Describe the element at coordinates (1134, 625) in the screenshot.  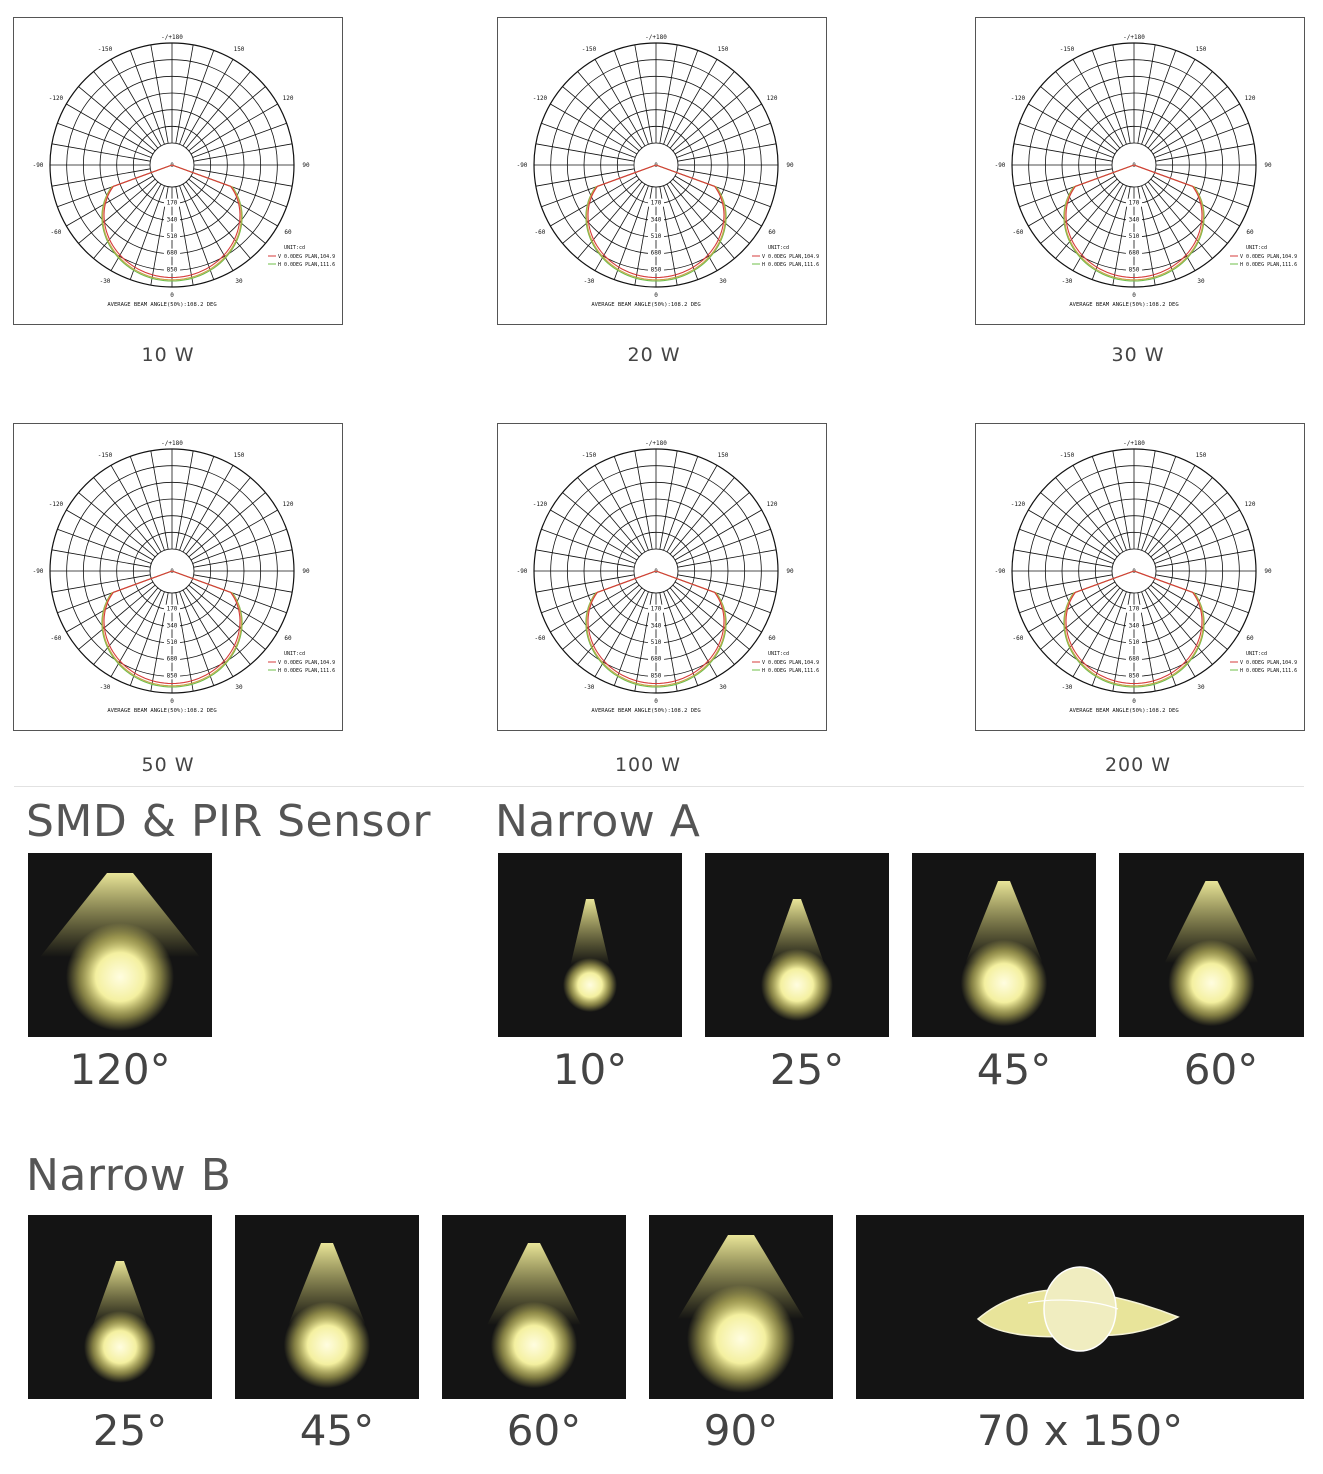
I see `polar-radial-value: 340` at that location.